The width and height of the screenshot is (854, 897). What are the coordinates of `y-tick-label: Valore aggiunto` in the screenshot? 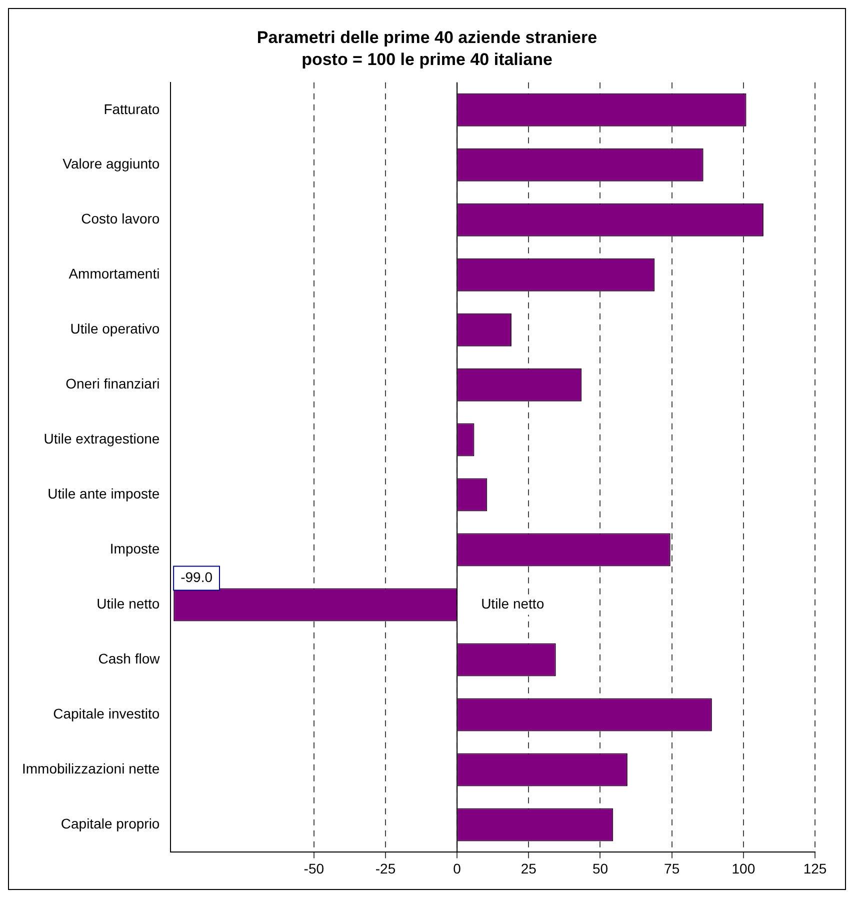 It's located at (111, 164).